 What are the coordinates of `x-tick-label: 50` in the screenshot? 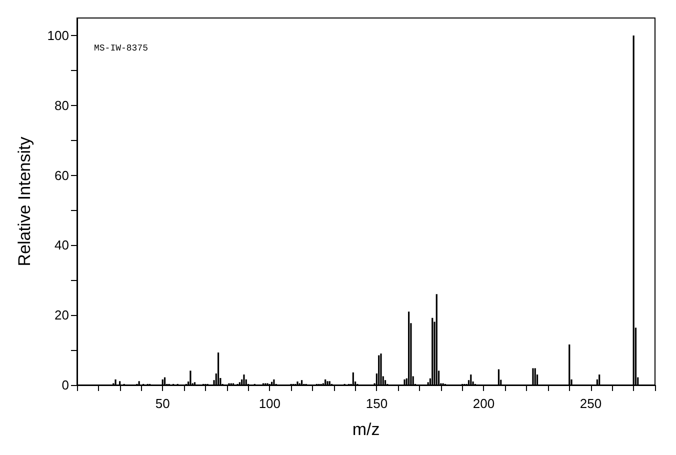 It's located at (162, 403).